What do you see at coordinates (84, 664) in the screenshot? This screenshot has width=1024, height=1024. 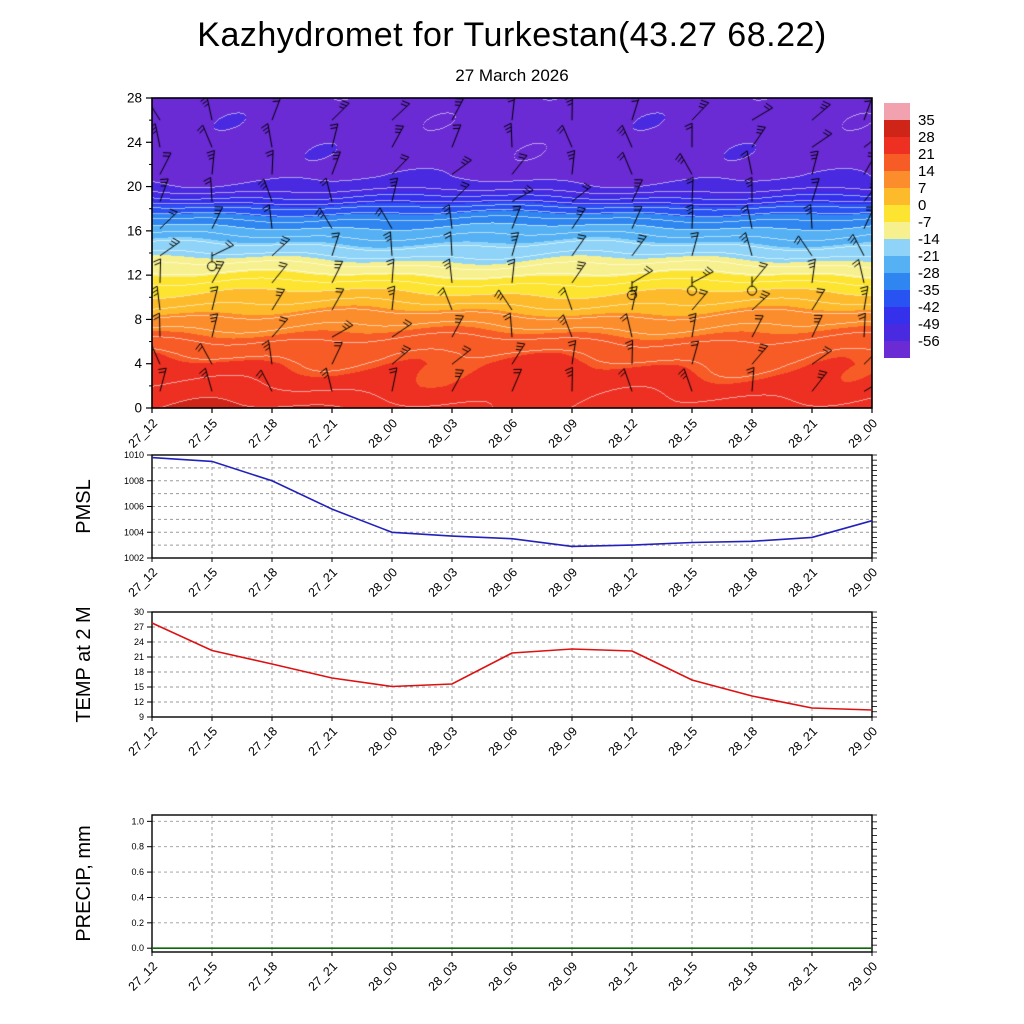 I see `temp2m-ylabel: TEMP at 2 M` at bounding box center [84, 664].